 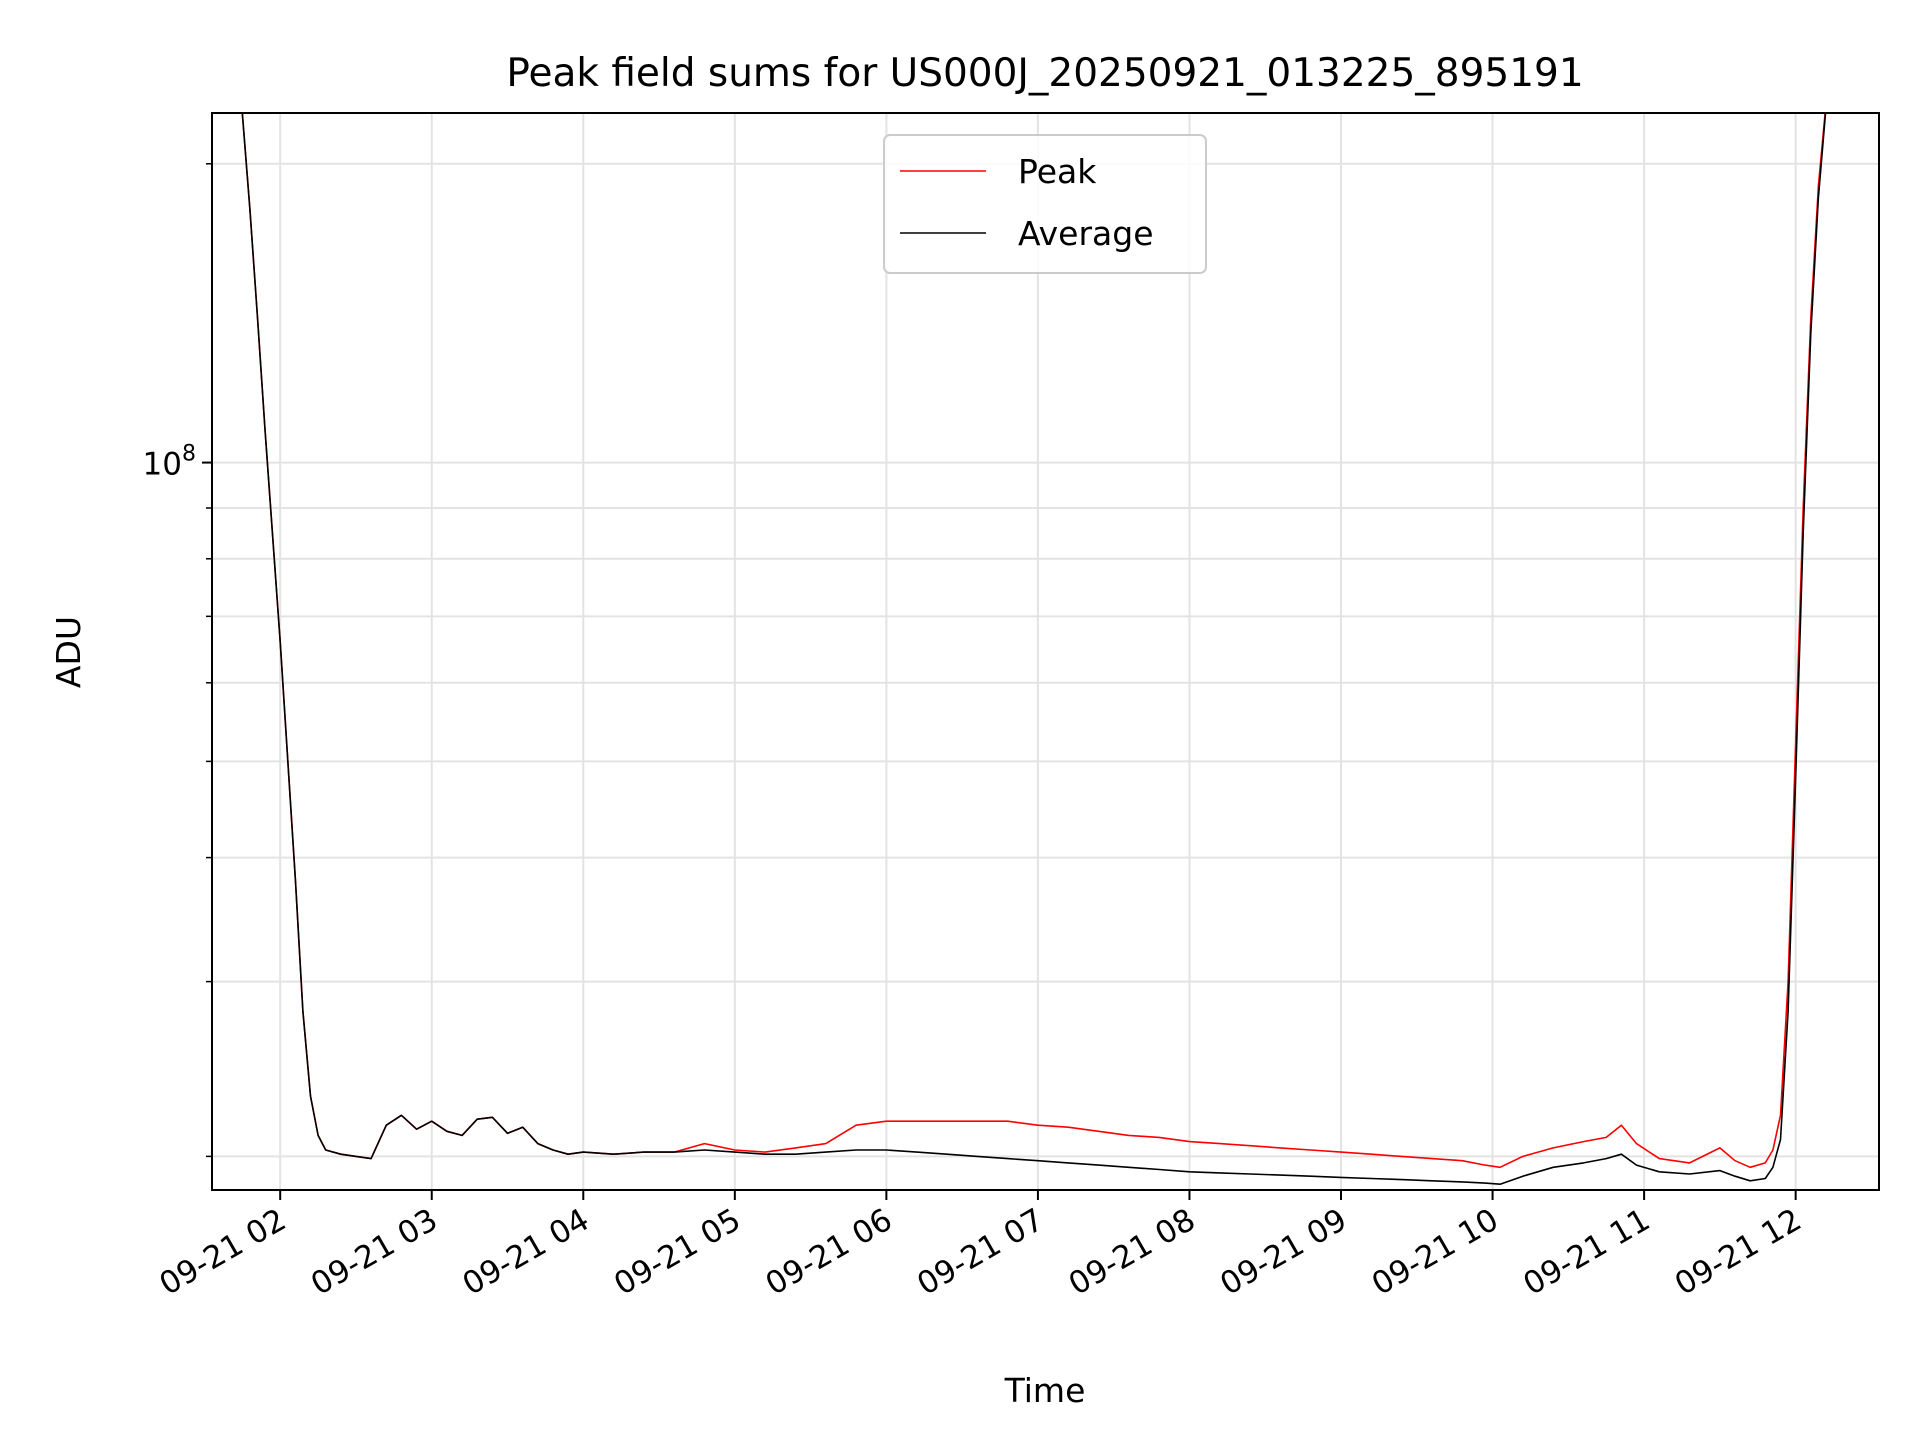 I want to click on legend-box, so click(x=1045, y=204).